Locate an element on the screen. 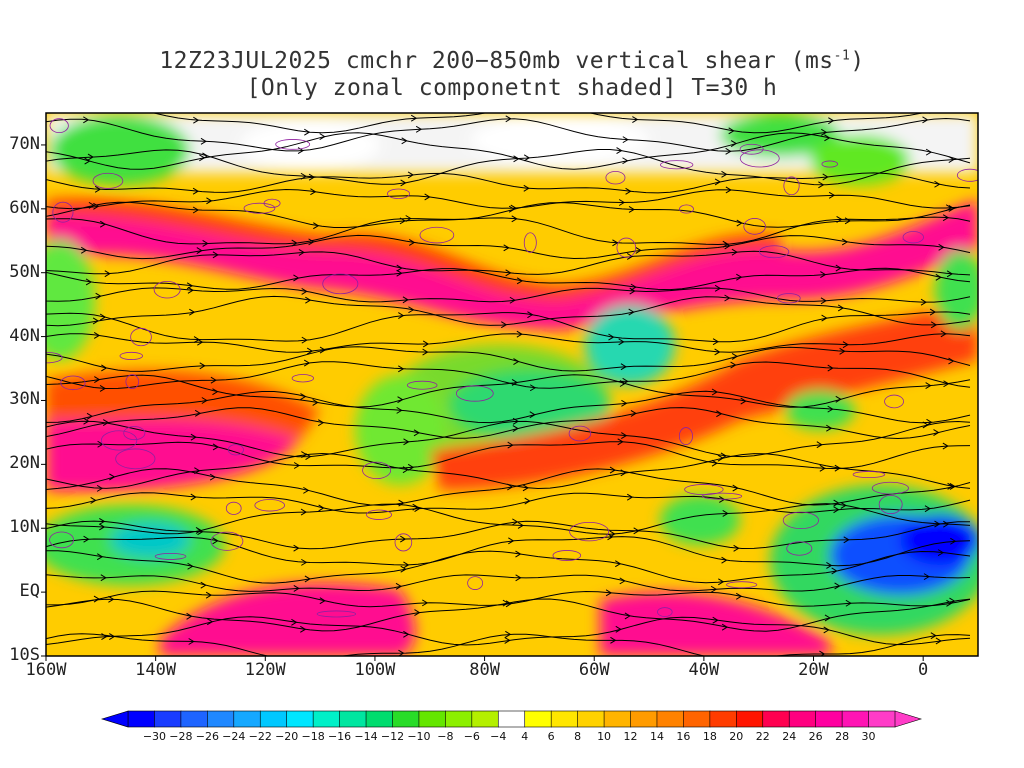  lon-tick-label: 0 is located at coordinates (923, 670).